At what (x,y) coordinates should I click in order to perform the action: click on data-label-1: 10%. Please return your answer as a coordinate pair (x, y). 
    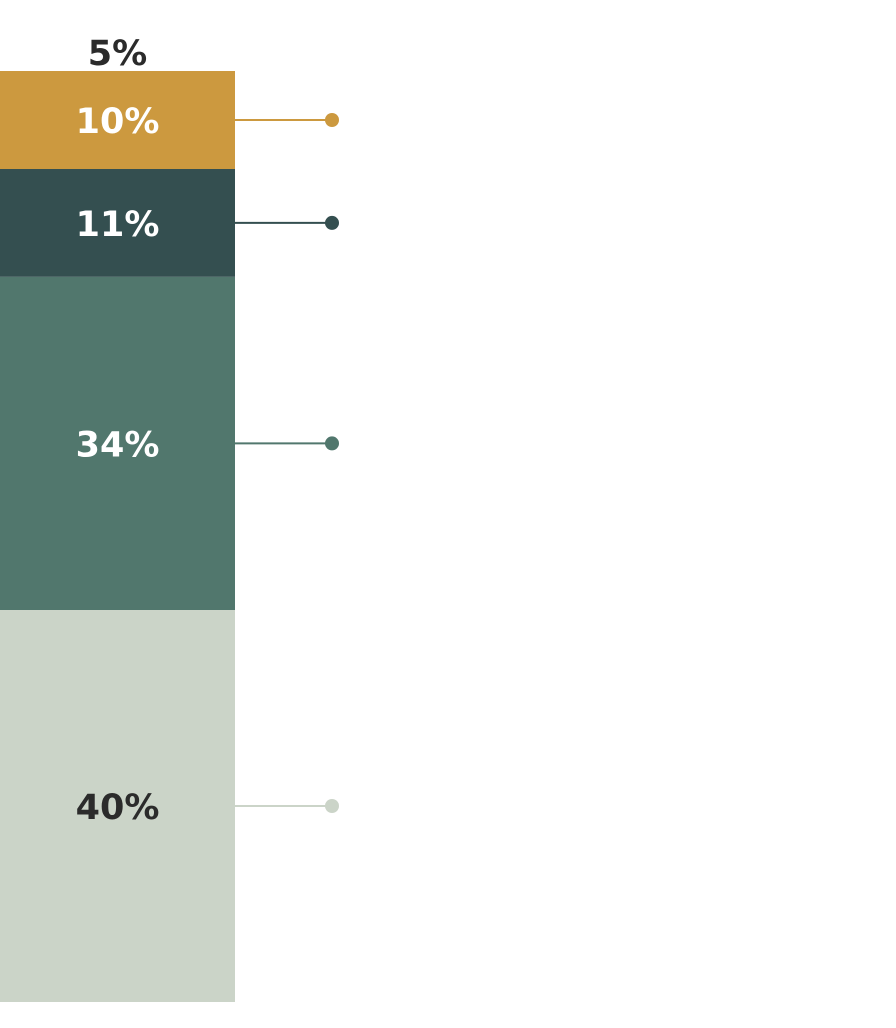
    Looking at the image, I should click on (118, 122).